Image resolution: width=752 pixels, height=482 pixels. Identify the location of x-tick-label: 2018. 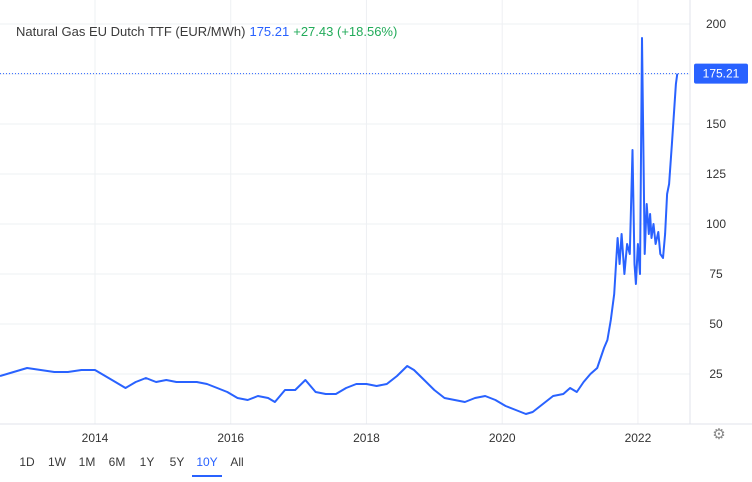
(366, 438).